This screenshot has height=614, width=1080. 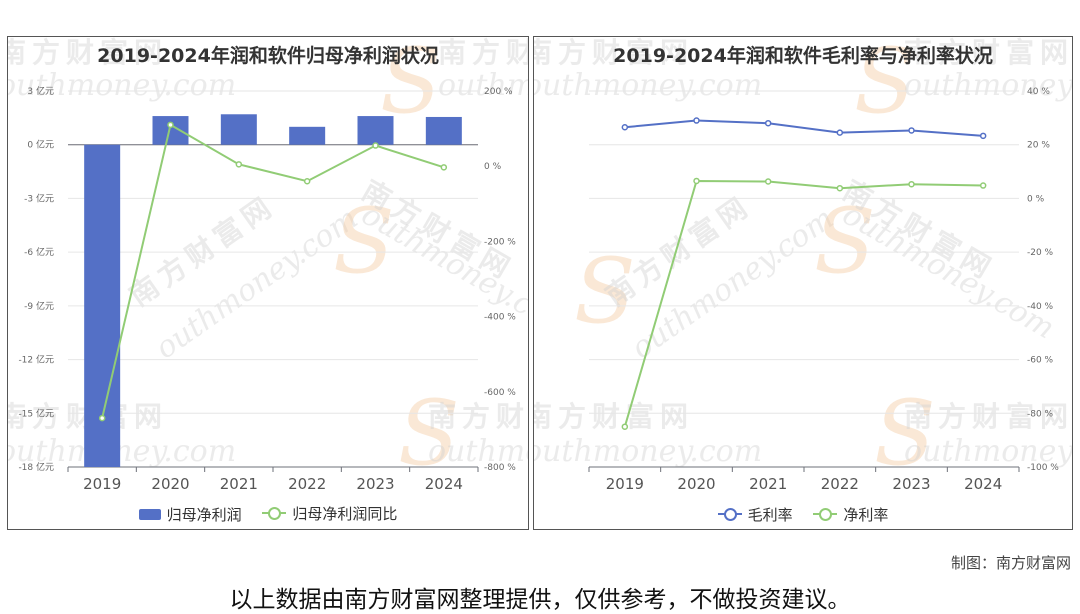 What do you see at coordinates (803, 303) in the screenshot?
I see `line-net-margin` at bounding box center [803, 303].